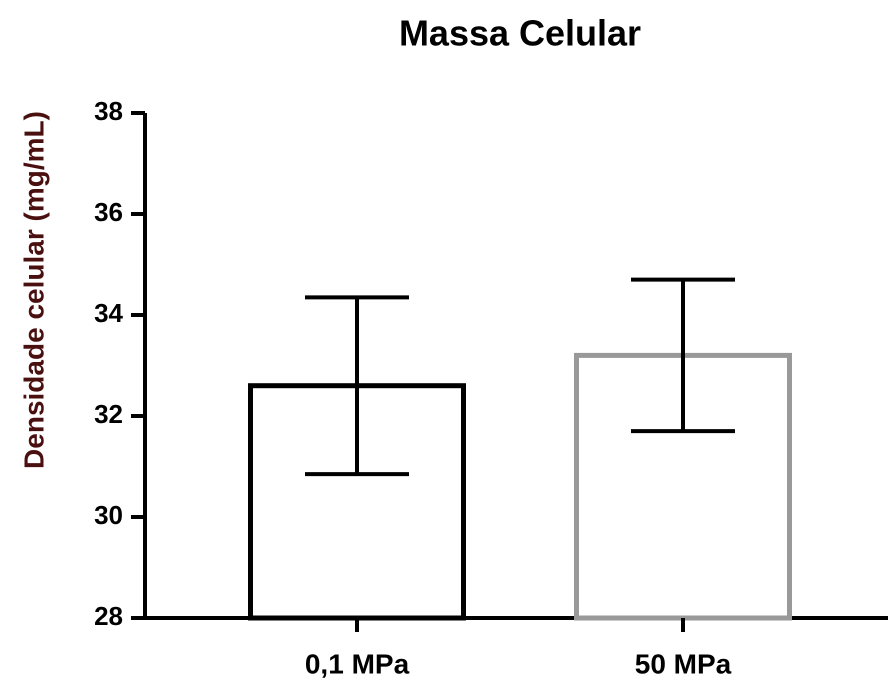 The image size is (888, 695). What do you see at coordinates (108, 111) in the screenshot?
I see `y-tick-label: 38` at bounding box center [108, 111].